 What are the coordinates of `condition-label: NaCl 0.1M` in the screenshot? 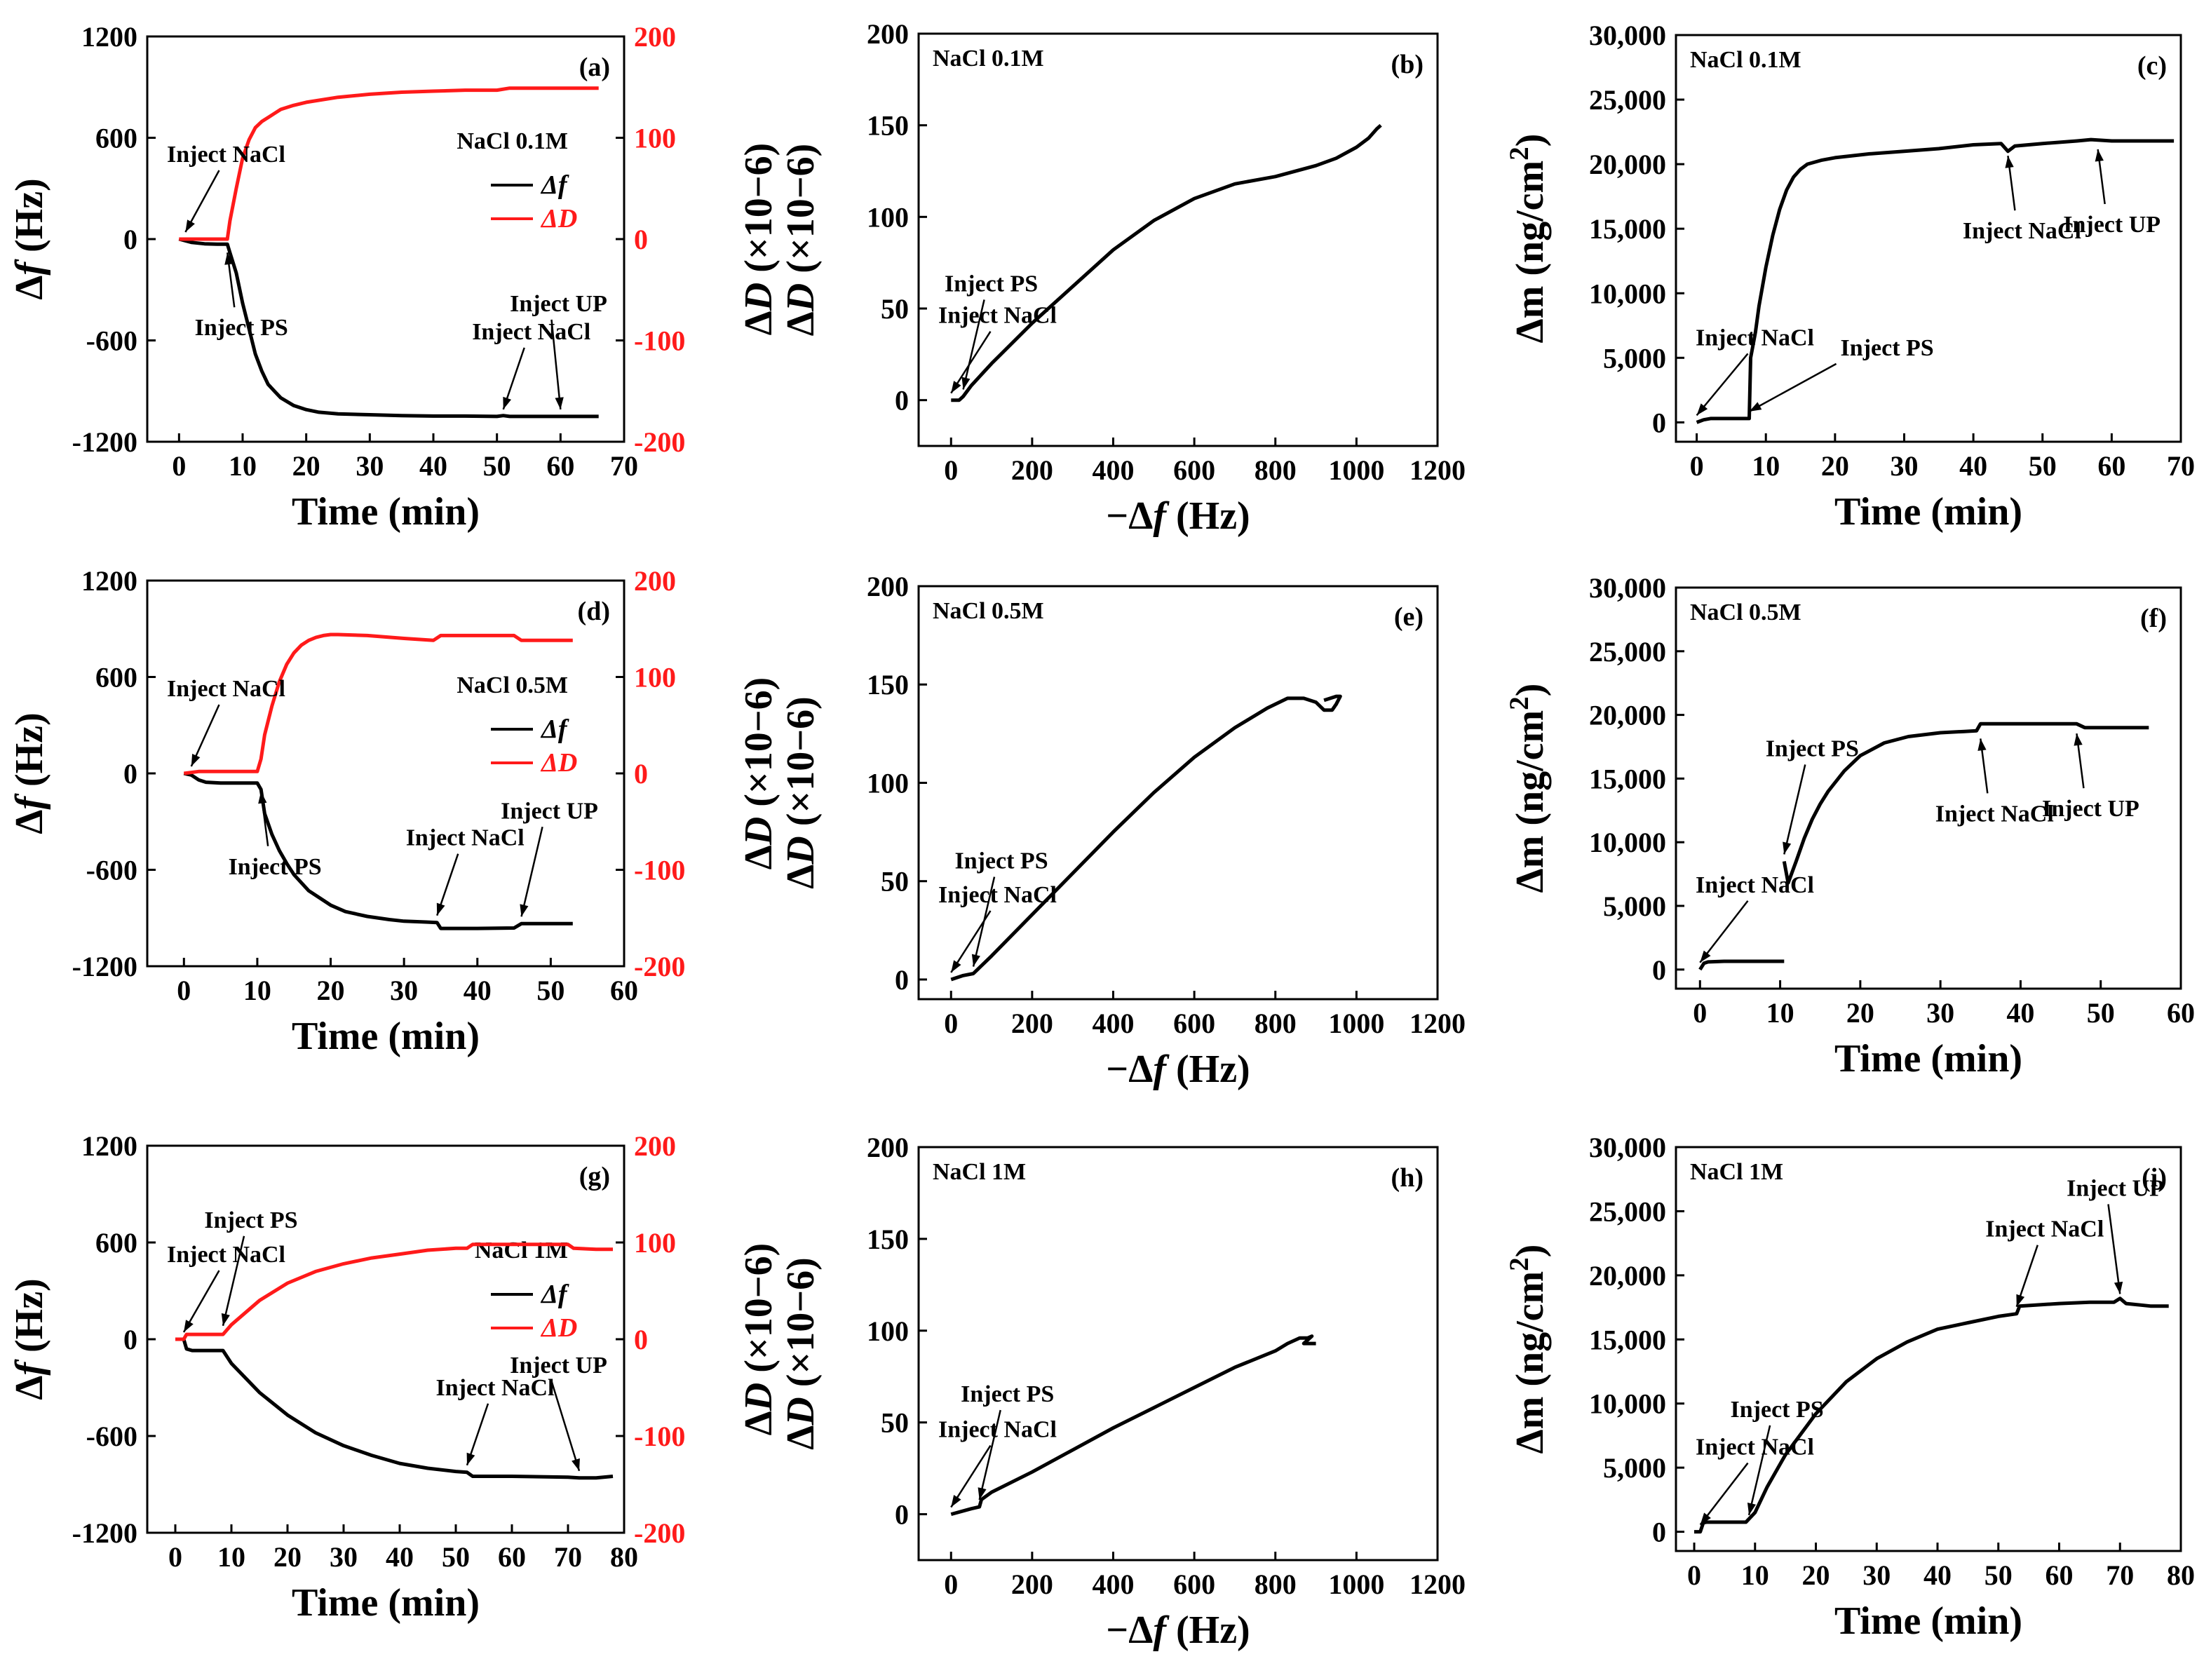 It's located at (1745, 60).